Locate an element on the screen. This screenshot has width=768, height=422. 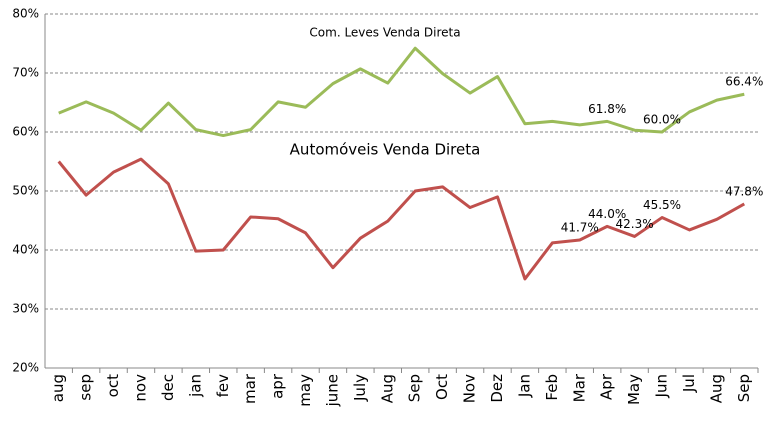
value-label: 41.7% is located at coordinates (580, 227).